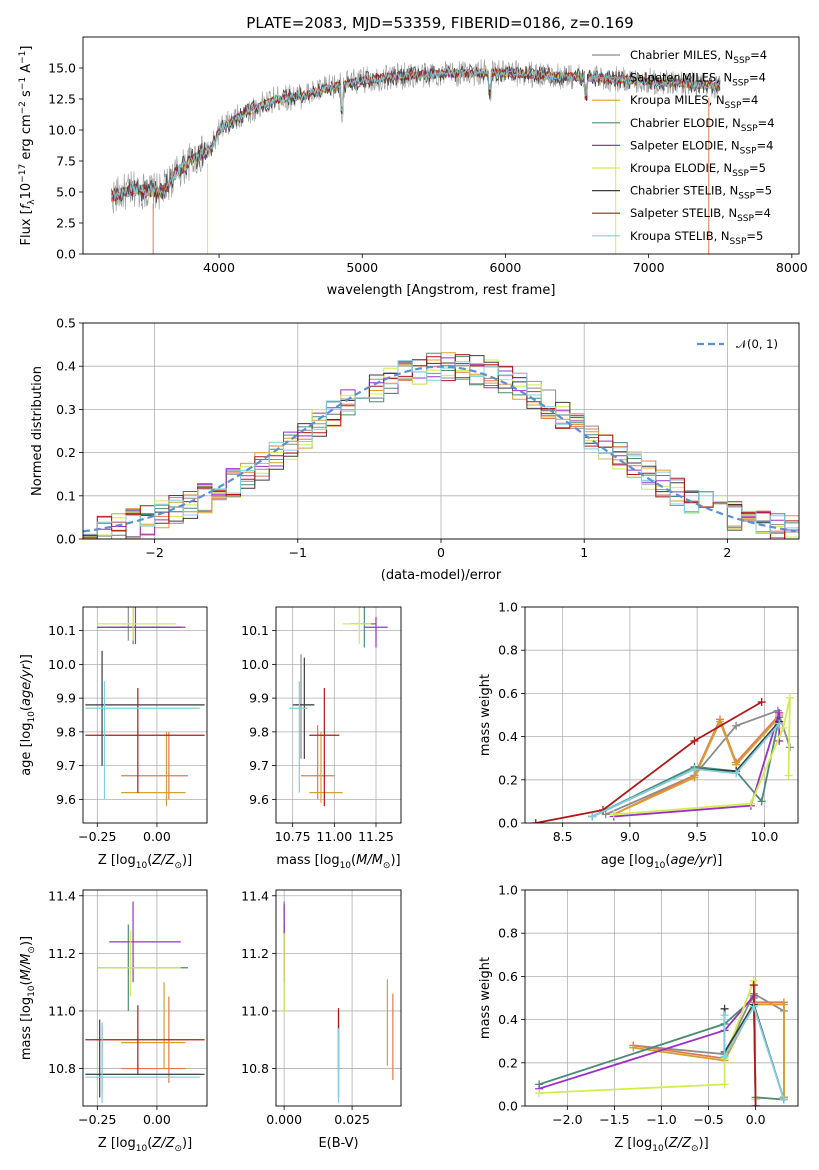 Image resolution: width=819 pixels, height=1170 pixels. I want to click on y-axis-label: Flux [fλ10−17 erg cm−2 s−1 A−1], so click(27, 146).